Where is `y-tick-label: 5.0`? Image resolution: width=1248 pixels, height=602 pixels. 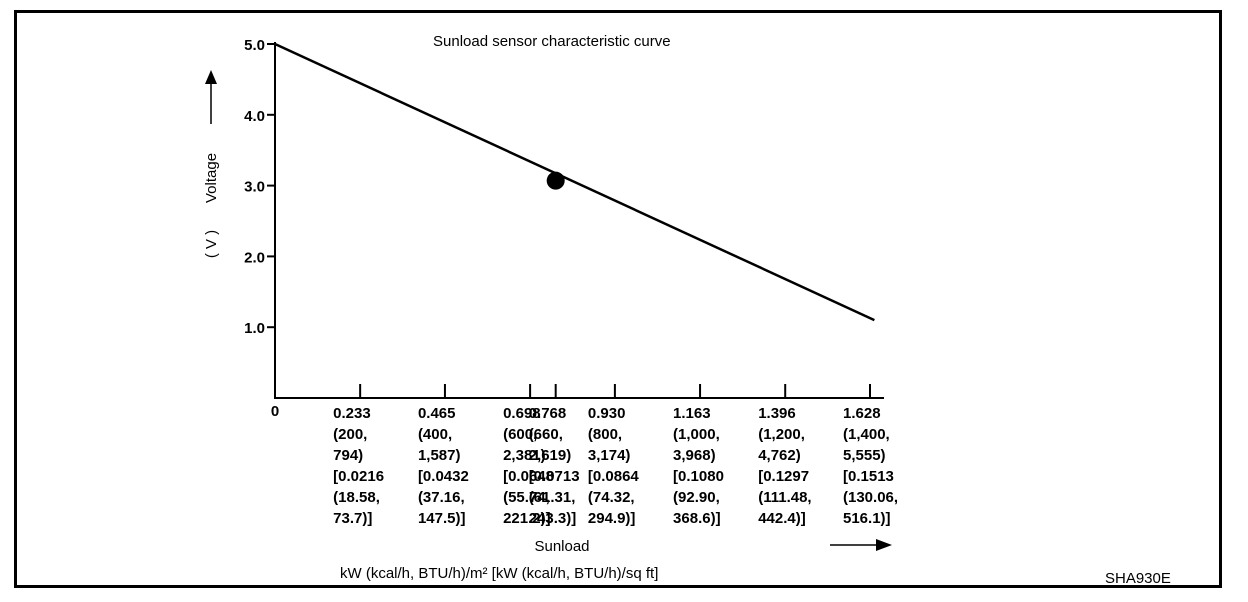
y-tick-label: 5.0 is located at coordinates (254, 45).